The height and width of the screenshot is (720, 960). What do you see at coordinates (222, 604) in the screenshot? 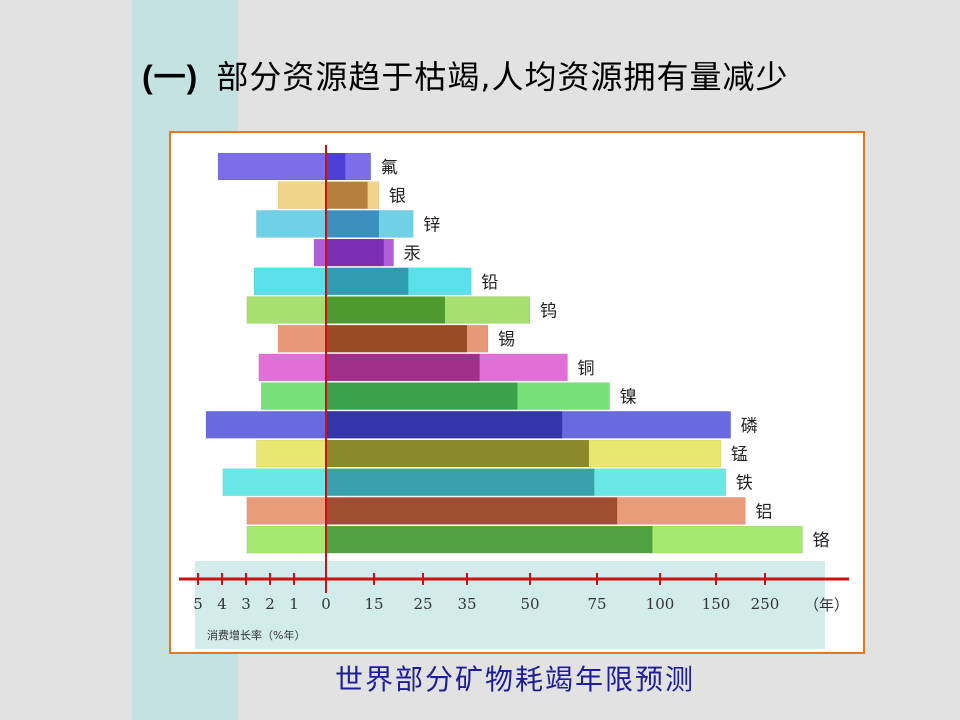
I see `left-tick-label: 4` at bounding box center [222, 604].